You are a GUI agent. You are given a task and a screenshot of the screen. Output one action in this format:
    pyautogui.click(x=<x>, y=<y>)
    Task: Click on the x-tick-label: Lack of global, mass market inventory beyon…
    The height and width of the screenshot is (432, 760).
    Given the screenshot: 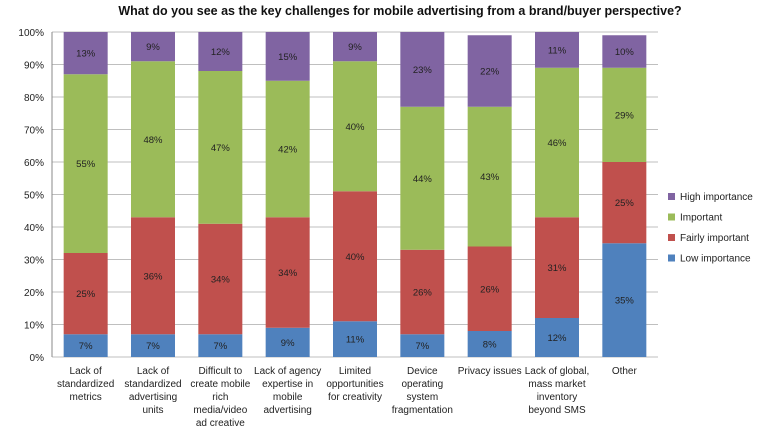 What is the action you would take?
    pyautogui.click(x=557, y=391)
    